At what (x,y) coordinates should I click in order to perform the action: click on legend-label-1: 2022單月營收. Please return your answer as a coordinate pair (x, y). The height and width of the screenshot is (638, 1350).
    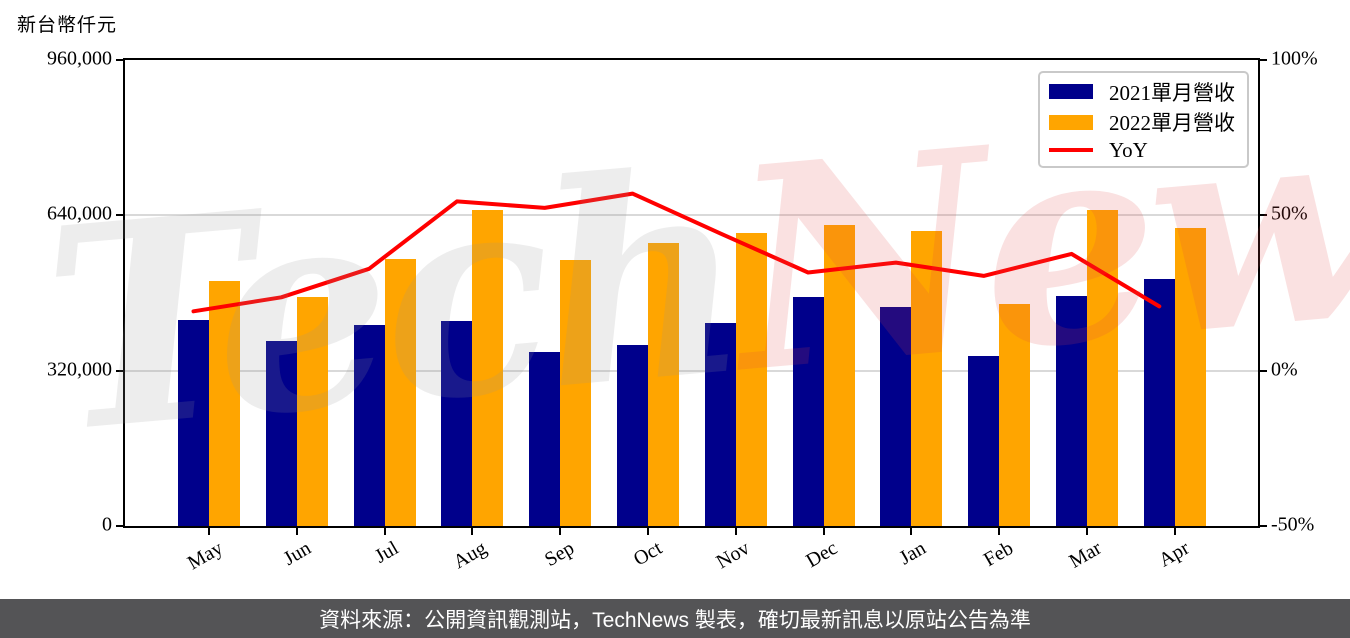
    Looking at the image, I should click on (1172, 123).